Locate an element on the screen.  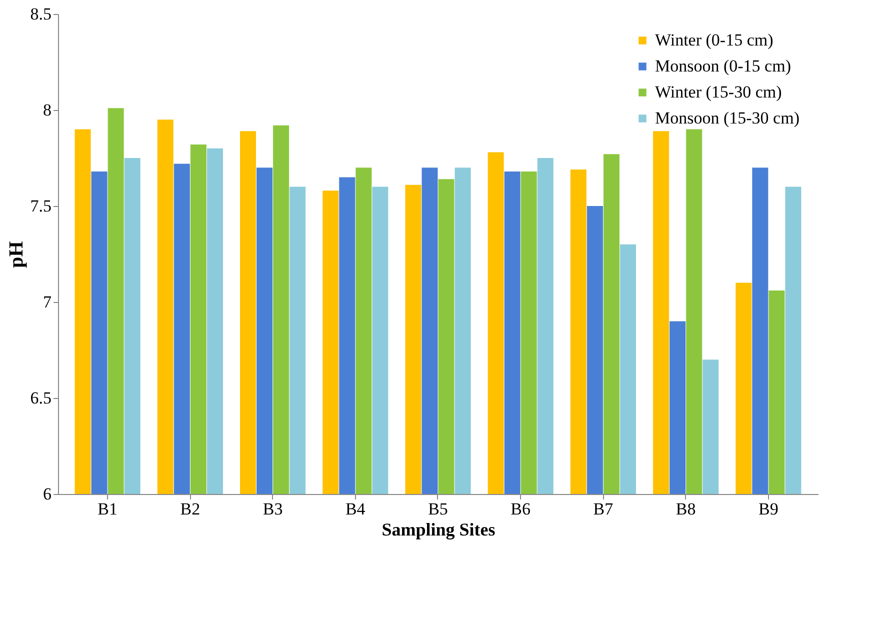
x-tick-label: B9 is located at coordinates (768, 509).